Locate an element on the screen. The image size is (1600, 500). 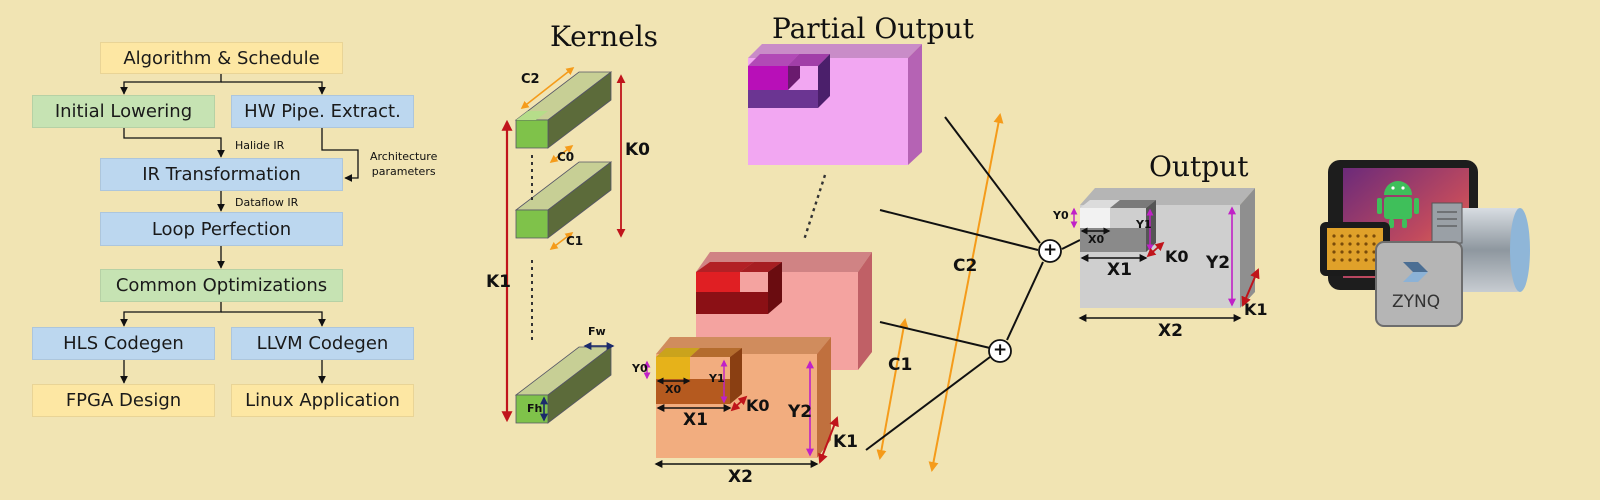
partial-label-x0: X0 is located at coordinates (673, 389).